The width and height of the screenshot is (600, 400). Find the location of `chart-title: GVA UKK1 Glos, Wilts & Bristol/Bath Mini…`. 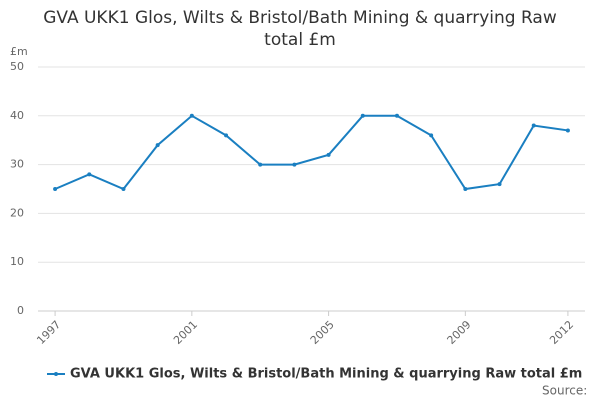

chart-title: GVA UKK1 Glos, Wilts & Bristol/Bath Mini… is located at coordinates (300, 29).